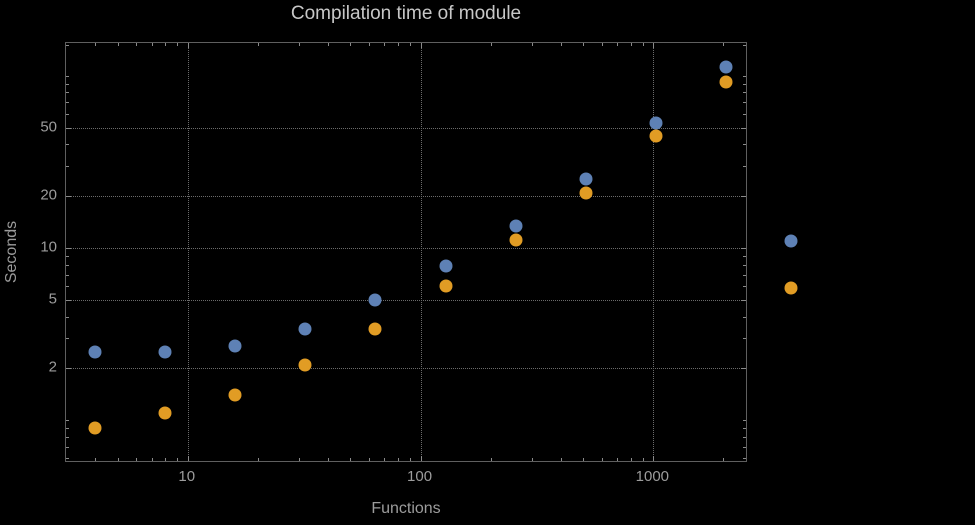  I want to click on legend-marker-blue, so click(791, 241).